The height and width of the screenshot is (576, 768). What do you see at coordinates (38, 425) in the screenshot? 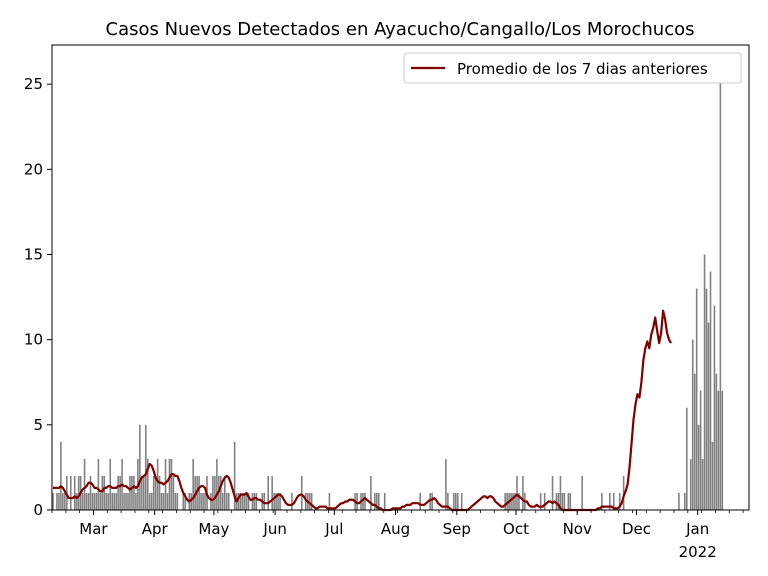
I see `y-tick-label: 5` at bounding box center [38, 425].